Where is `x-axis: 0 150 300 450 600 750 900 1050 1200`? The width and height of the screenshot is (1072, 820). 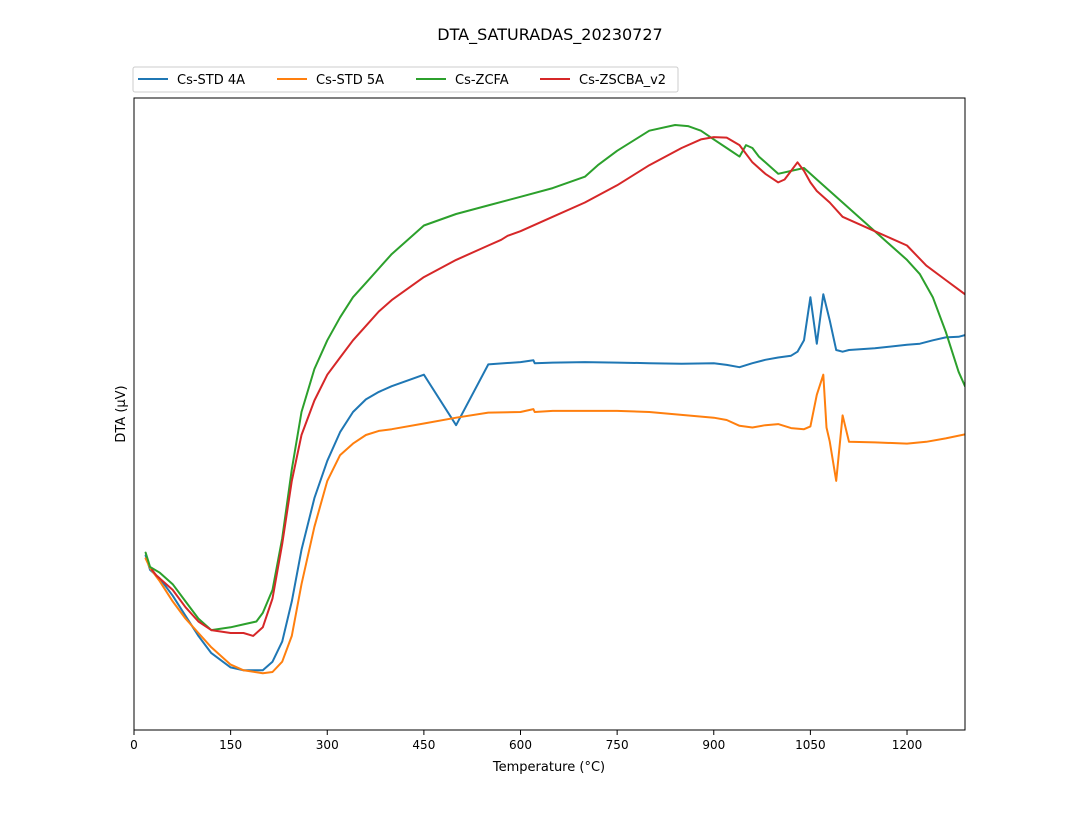
x-axis: 0 150 300 450 600 750 900 1050 1200 is located at coordinates (526, 741).